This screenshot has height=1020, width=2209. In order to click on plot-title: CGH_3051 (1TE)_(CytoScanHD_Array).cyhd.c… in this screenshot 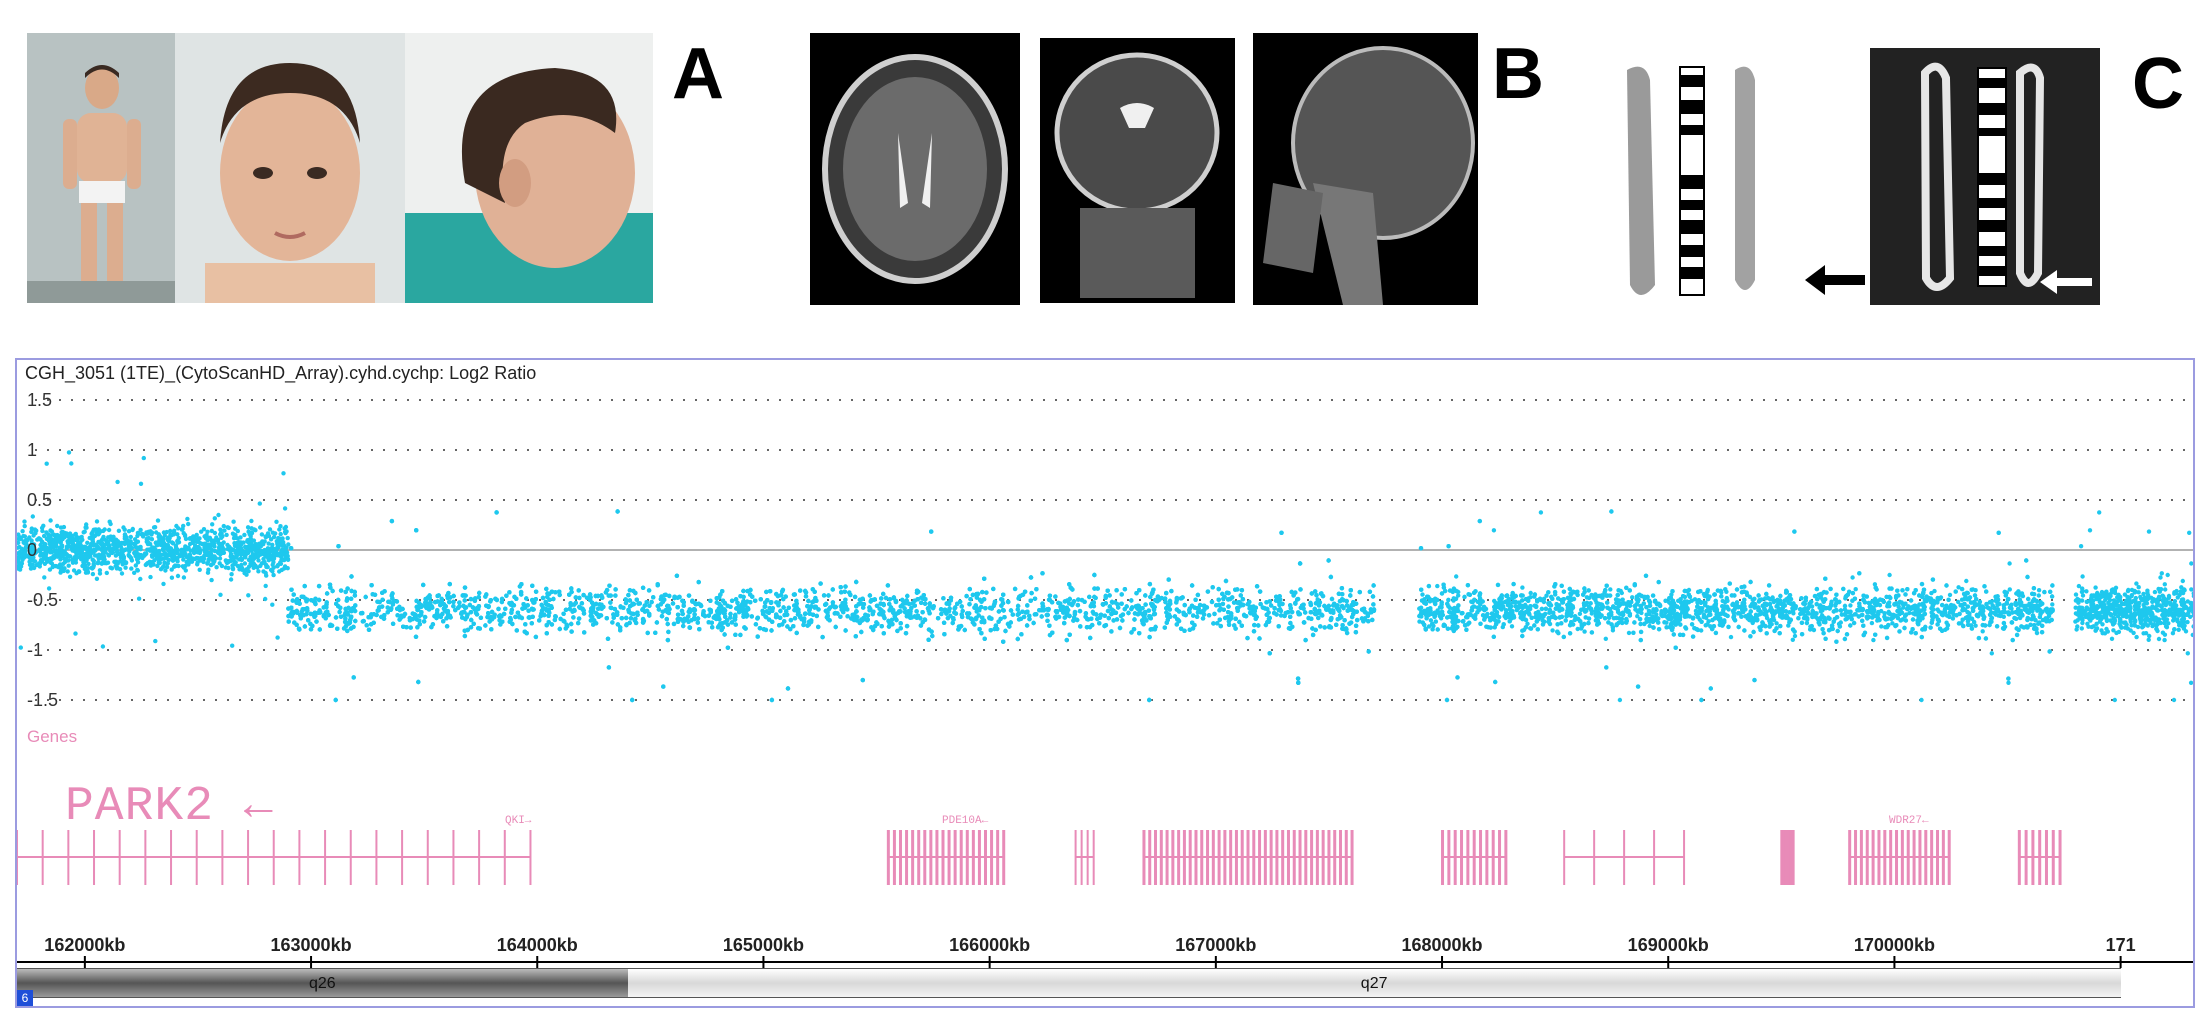, I will do `click(281, 373)`.